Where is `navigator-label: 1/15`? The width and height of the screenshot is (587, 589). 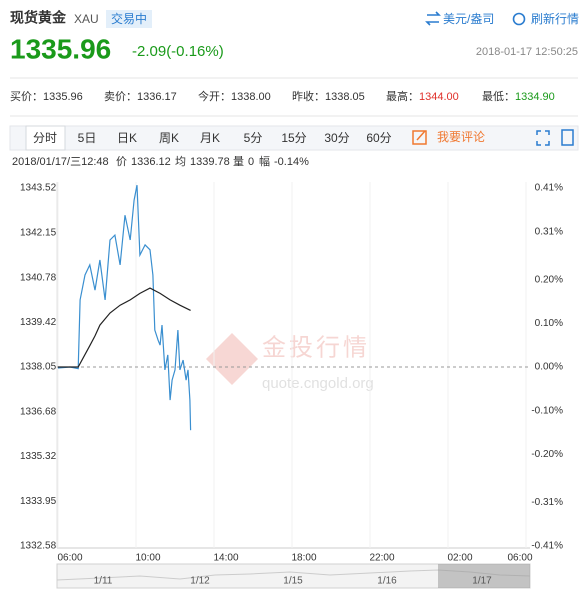
navigator-label: 1/15 is located at coordinates (293, 581).